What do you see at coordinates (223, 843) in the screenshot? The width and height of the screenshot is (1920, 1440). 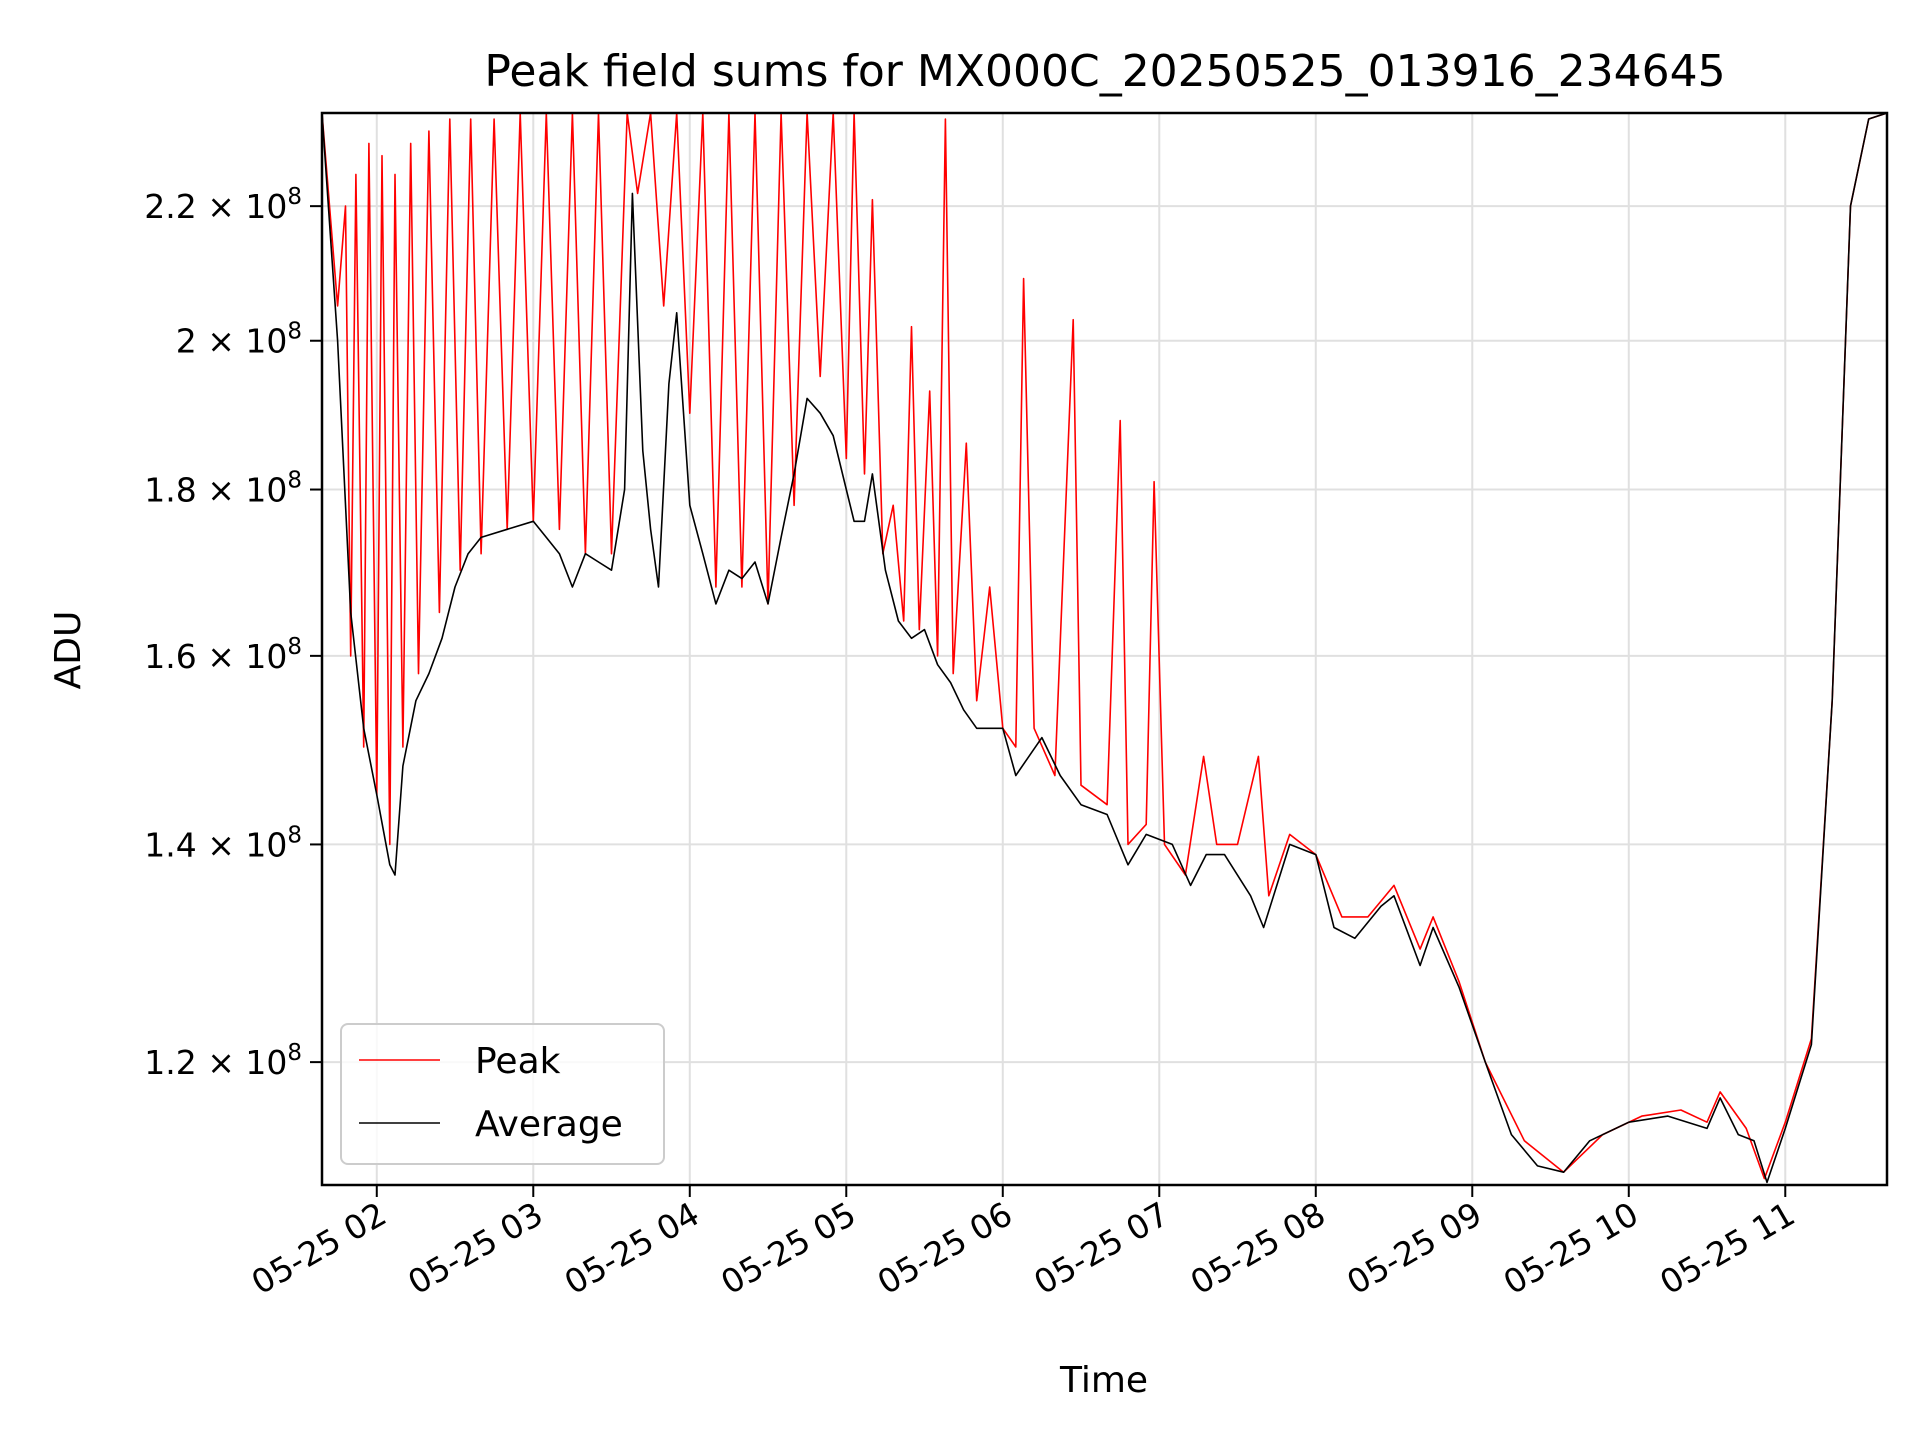 I see `y-tick-label: 1.4 × 108` at bounding box center [223, 843].